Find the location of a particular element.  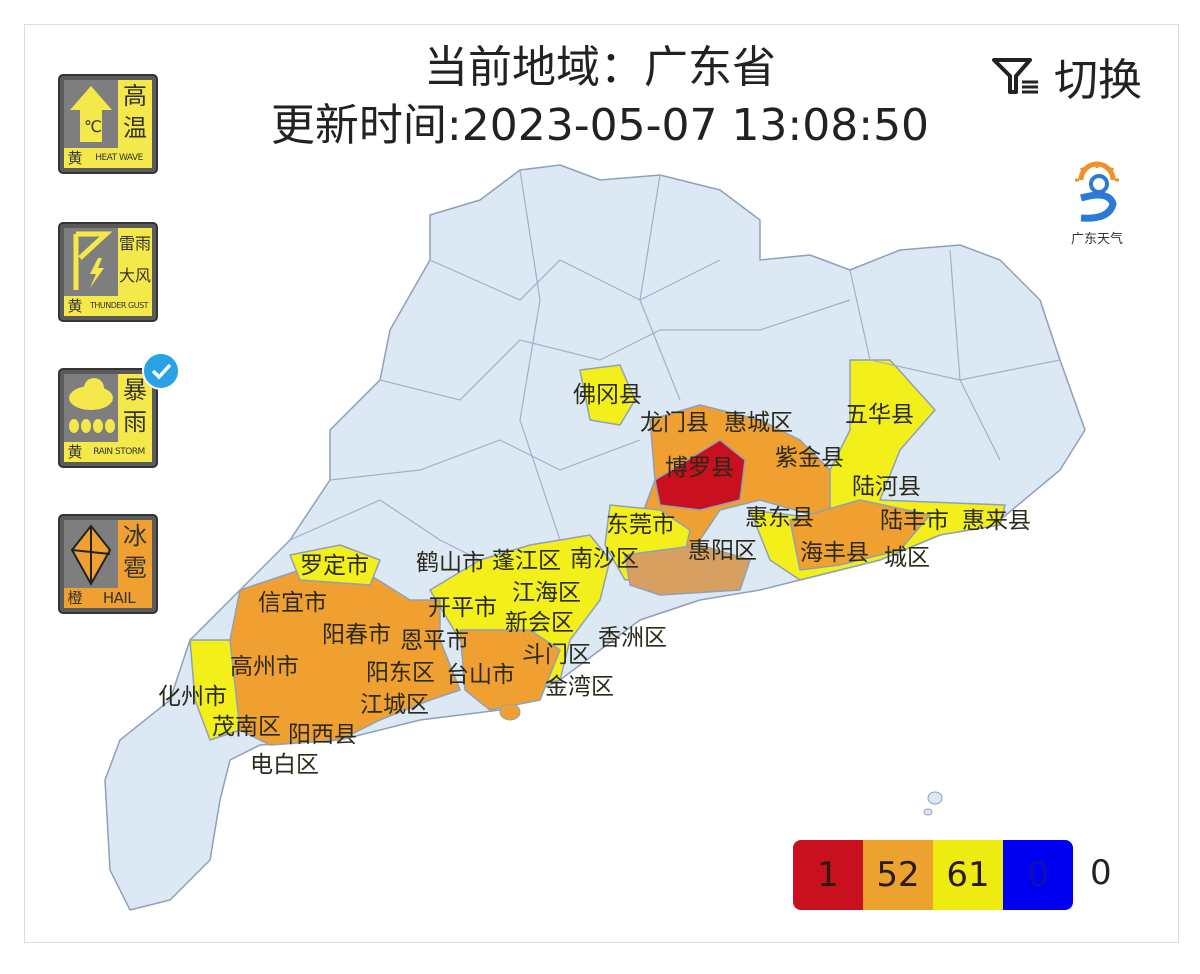

switch-button: 切换 is located at coordinates (1066, 76).